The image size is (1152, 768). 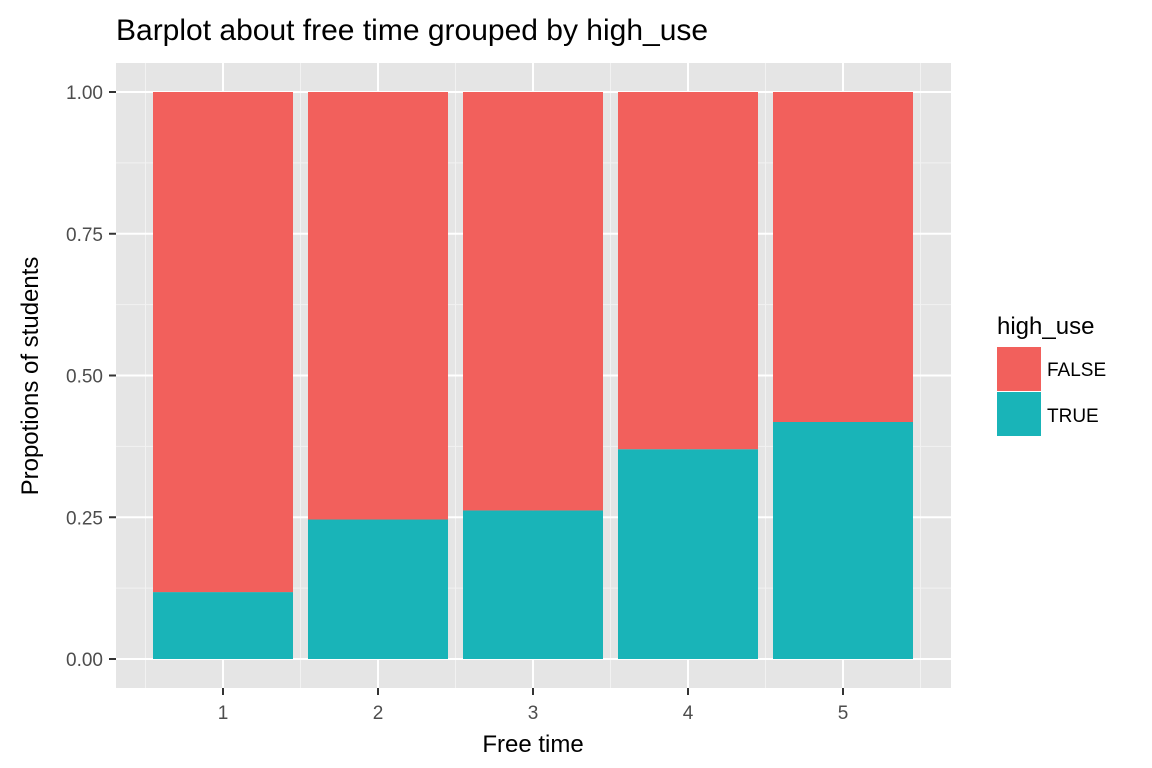 What do you see at coordinates (1073, 416) in the screenshot?
I see `legend-label-true: TRUE` at bounding box center [1073, 416].